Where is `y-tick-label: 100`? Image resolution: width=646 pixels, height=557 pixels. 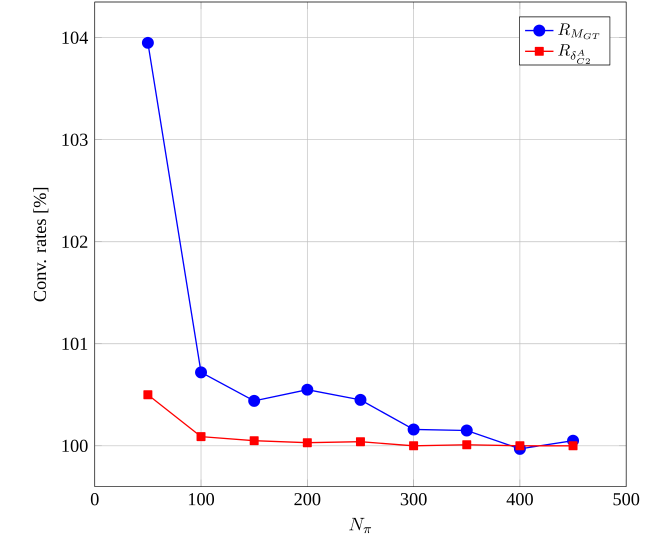
y-tick-label: 100 is located at coordinates (75, 445).